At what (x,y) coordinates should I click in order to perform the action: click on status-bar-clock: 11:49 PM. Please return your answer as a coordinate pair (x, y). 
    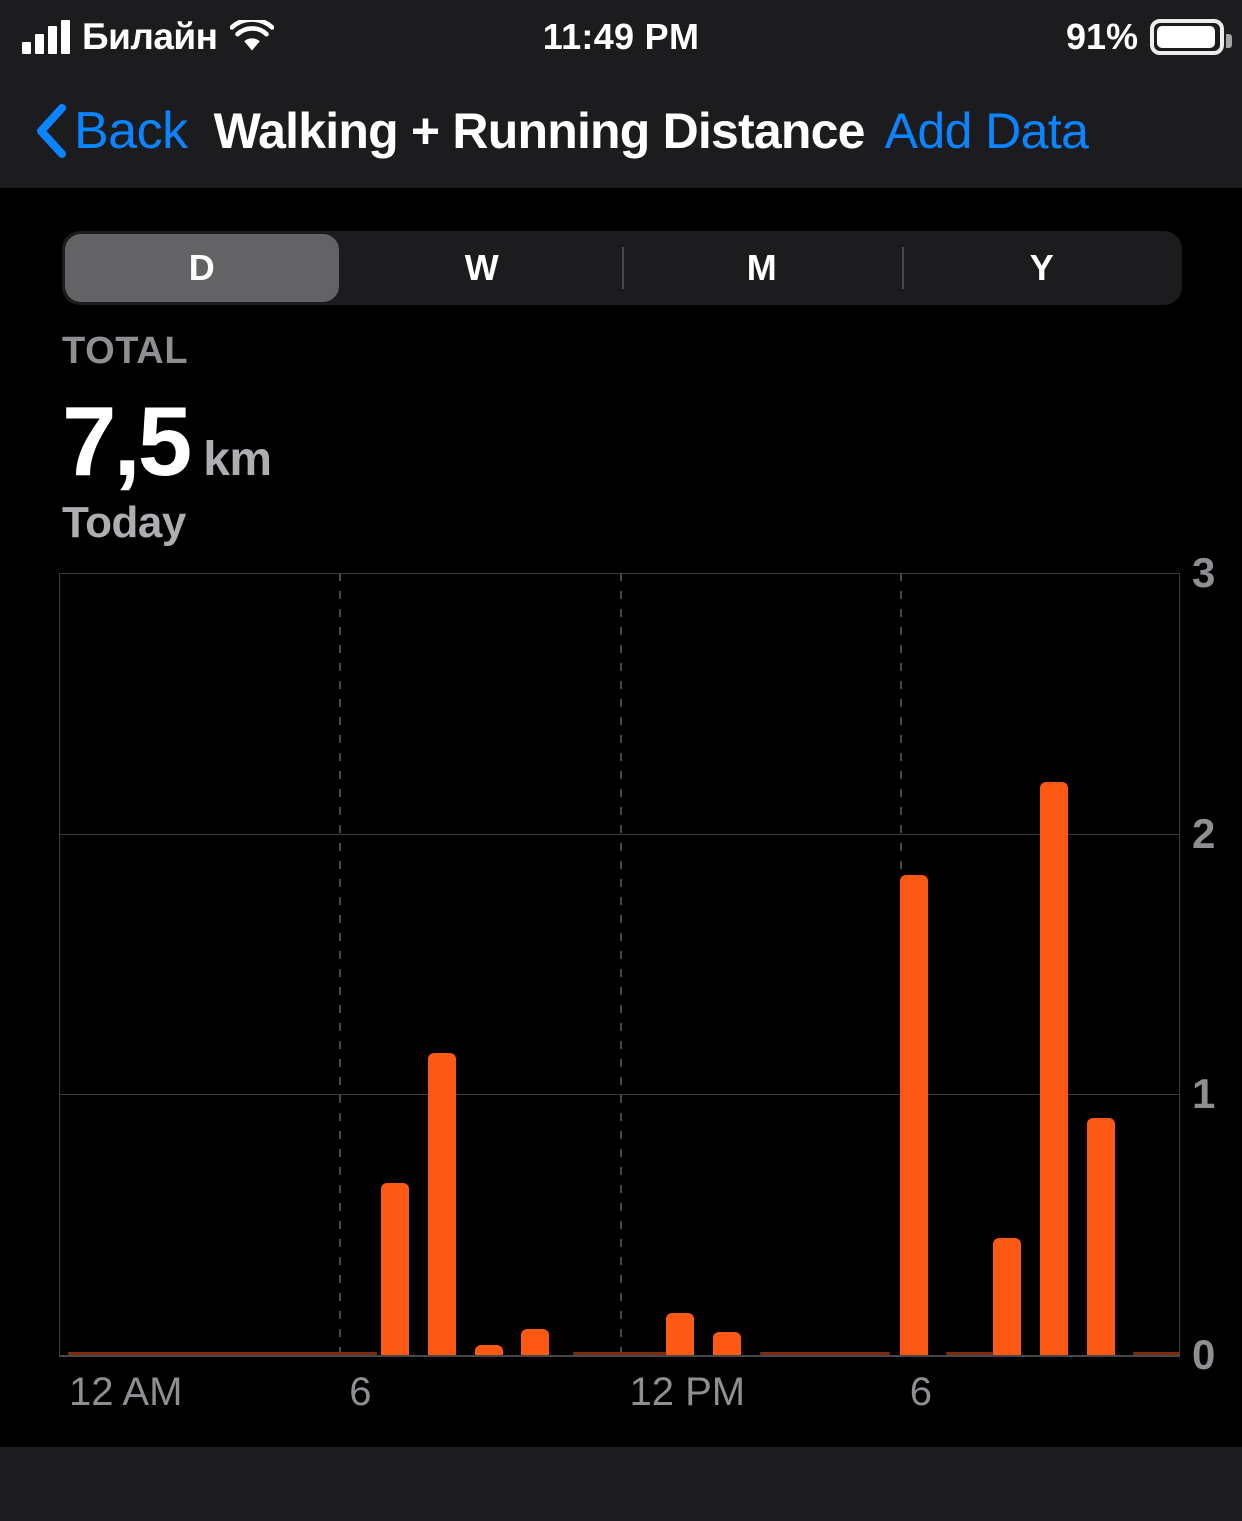
    Looking at the image, I should click on (621, 37).